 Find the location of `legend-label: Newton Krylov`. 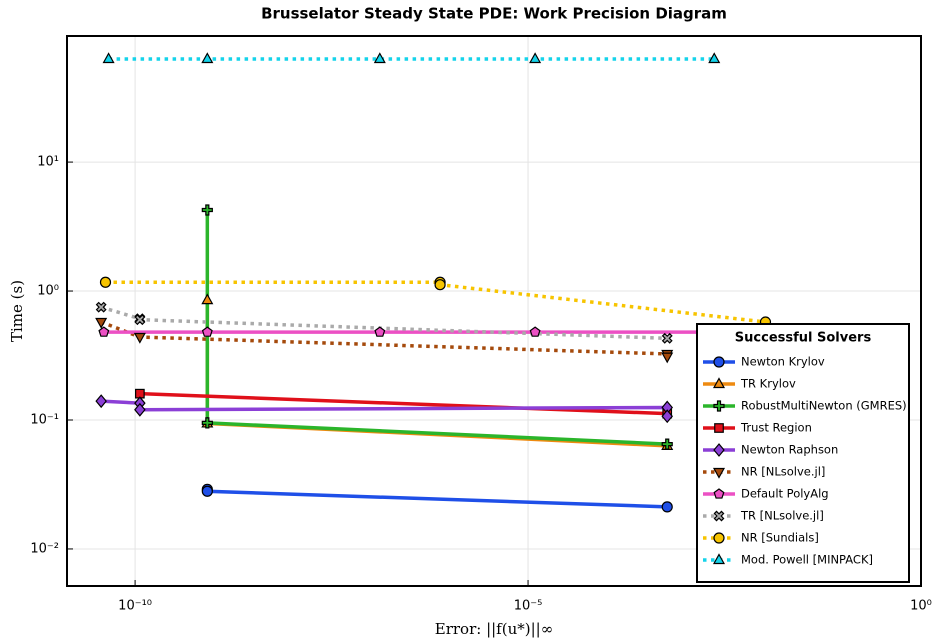

legend-label: Newton Krylov is located at coordinates (783, 362).